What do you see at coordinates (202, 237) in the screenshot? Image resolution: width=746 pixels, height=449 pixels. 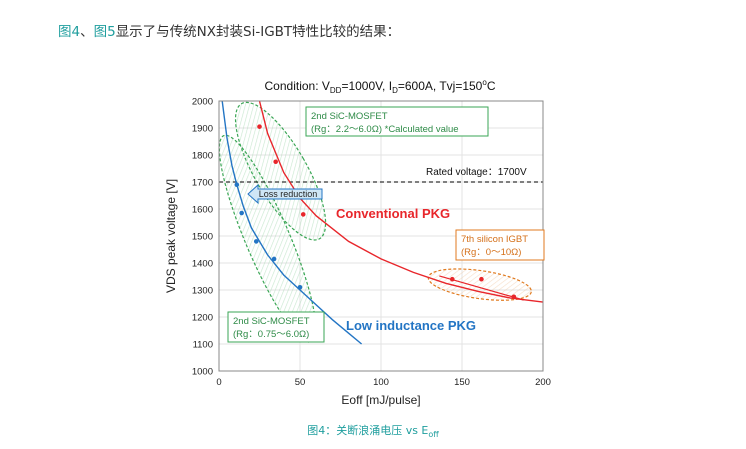 I see `y-tick-label: 1500` at bounding box center [202, 237].